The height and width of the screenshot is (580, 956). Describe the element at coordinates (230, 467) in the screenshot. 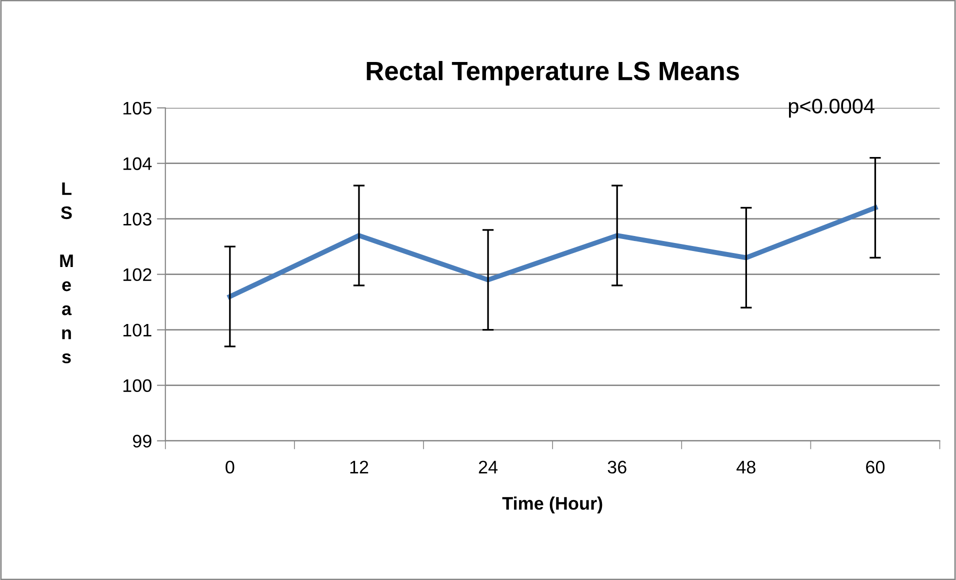

I see `x-tick-label: 0` at that location.